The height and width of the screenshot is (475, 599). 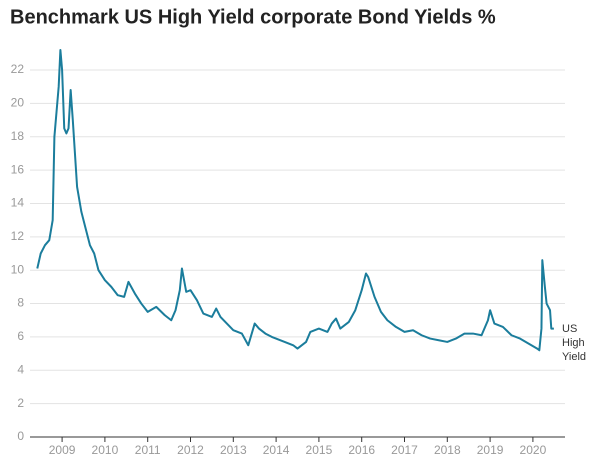 What do you see at coordinates (148, 450) in the screenshot?
I see `x-tick-label: 2011` at bounding box center [148, 450].